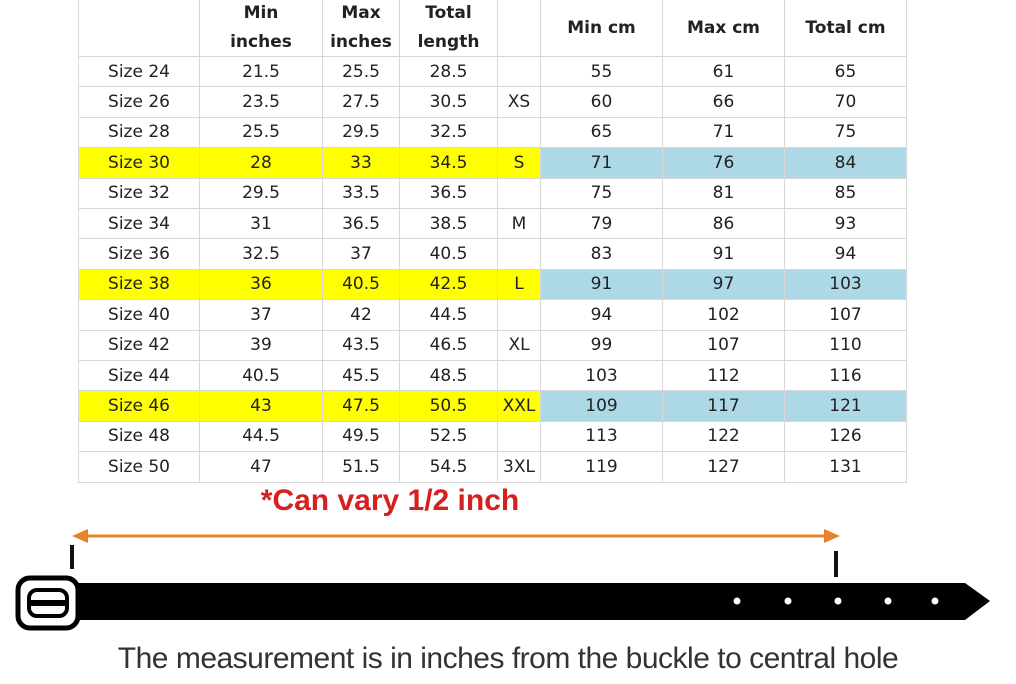 Image resolution: width=1016 pixels, height=684 pixels. What do you see at coordinates (361, 13) in the screenshot?
I see `header-text: Max` at bounding box center [361, 13].